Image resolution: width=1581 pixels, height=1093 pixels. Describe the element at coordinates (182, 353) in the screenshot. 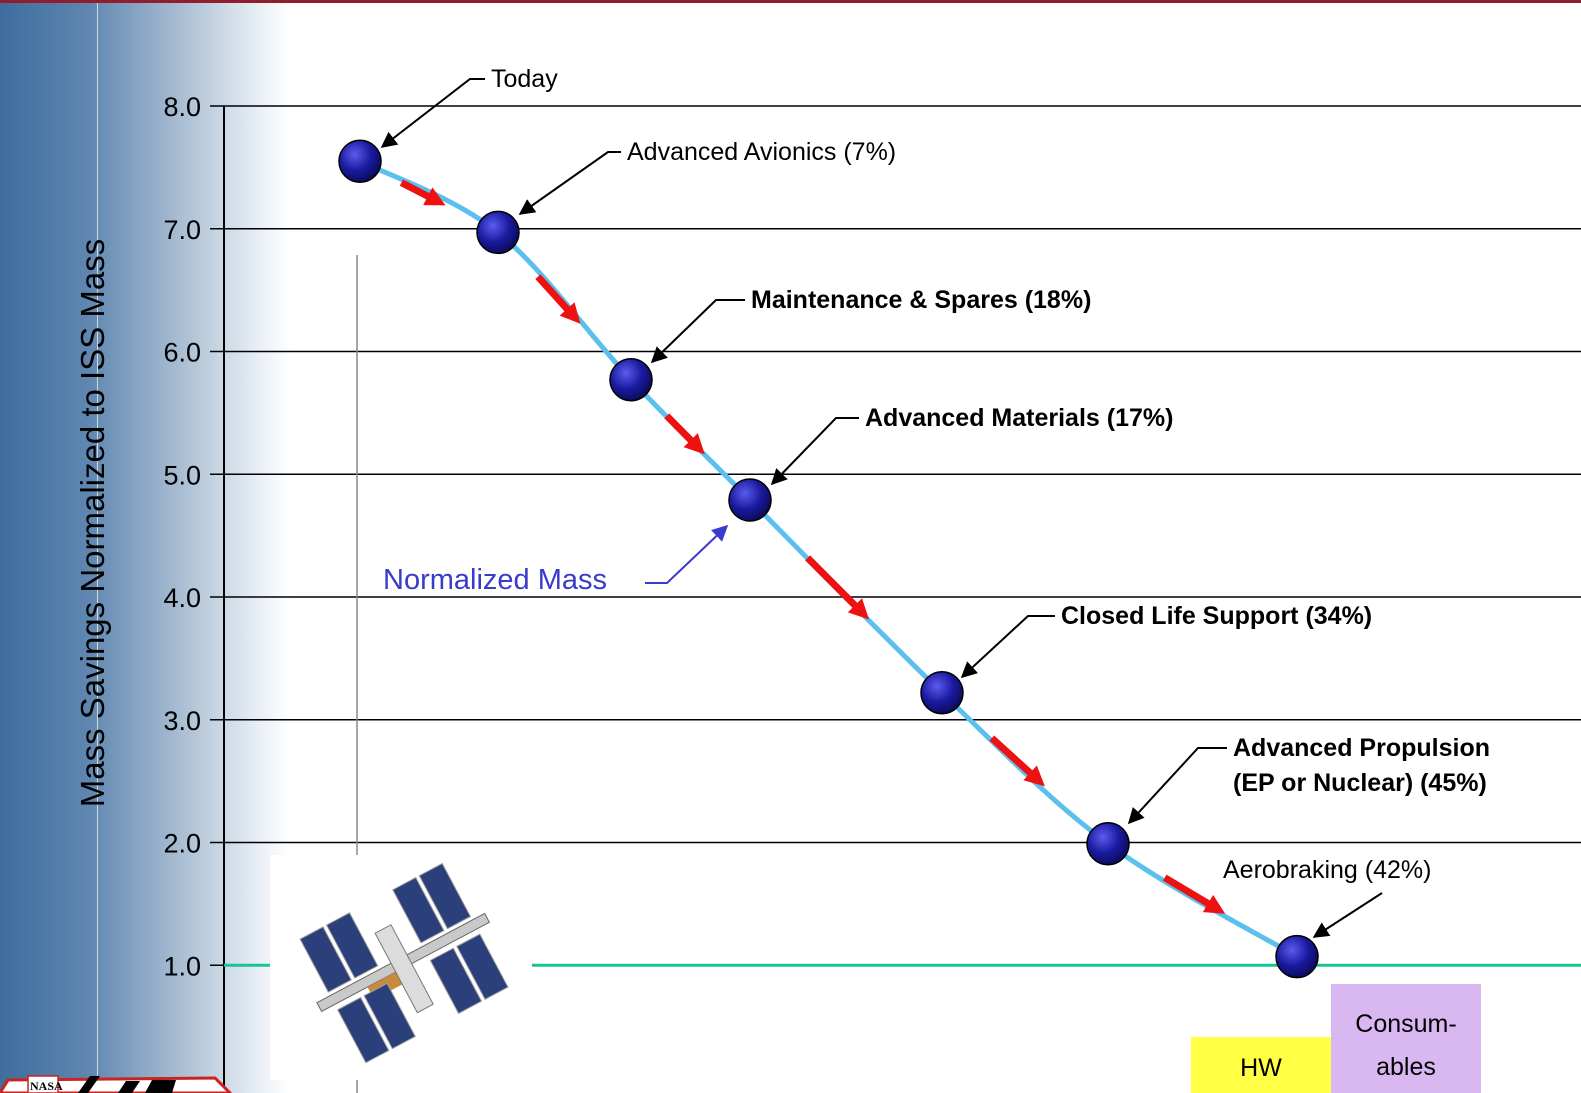

I see `y-tick-label: 6.0` at that location.